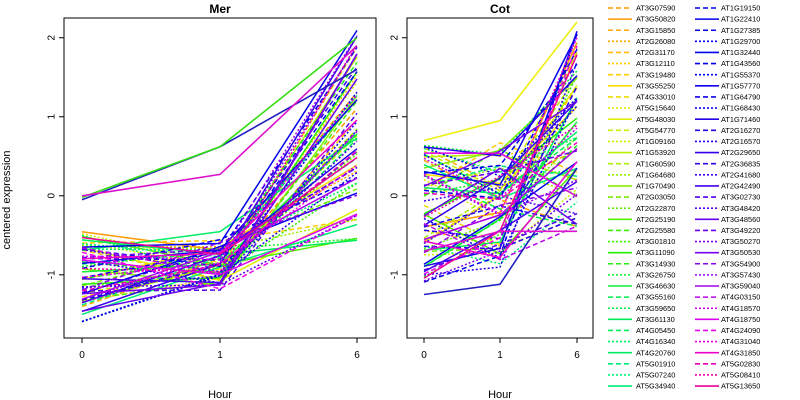 The height and width of the screenshot is (400, 800). I want to click on legend-label: AT4G31850, so click(740, 352).